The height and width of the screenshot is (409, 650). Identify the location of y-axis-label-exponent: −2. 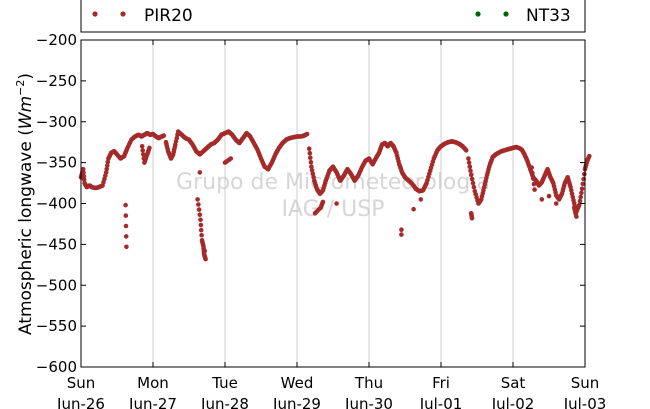
(20, 88).